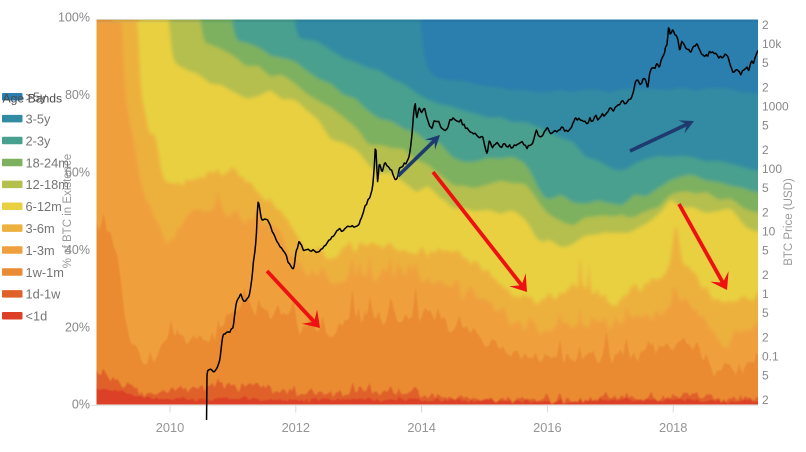 This screenshot has height=452, width=806. What do you see at coordinates (772, 169) in the screenshot?
I see `svg-text: 100` at bounding box center [772, 169].